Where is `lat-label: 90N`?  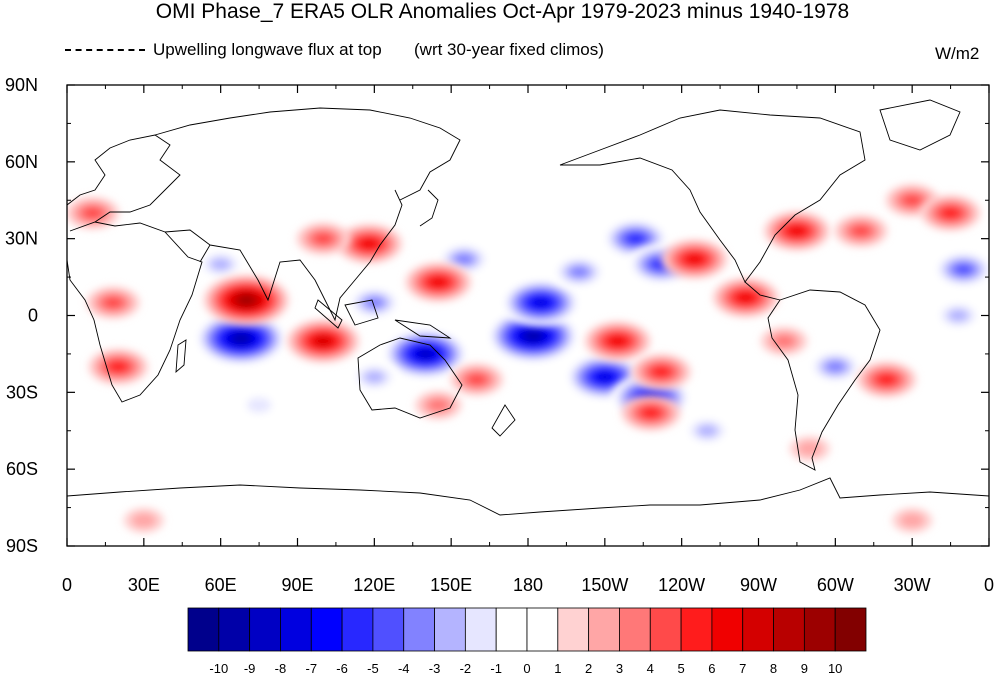 lat-label: 90N is located at coordinates (21, 85).